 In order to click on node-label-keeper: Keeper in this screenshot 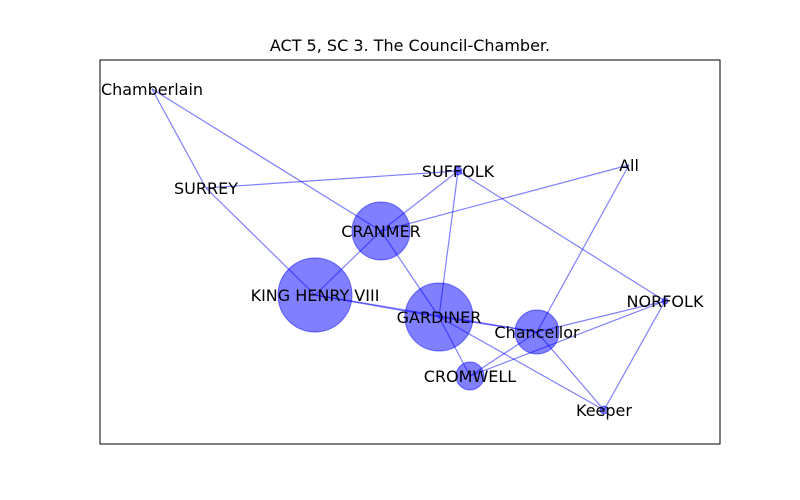, I will do `click(604, 410)`.